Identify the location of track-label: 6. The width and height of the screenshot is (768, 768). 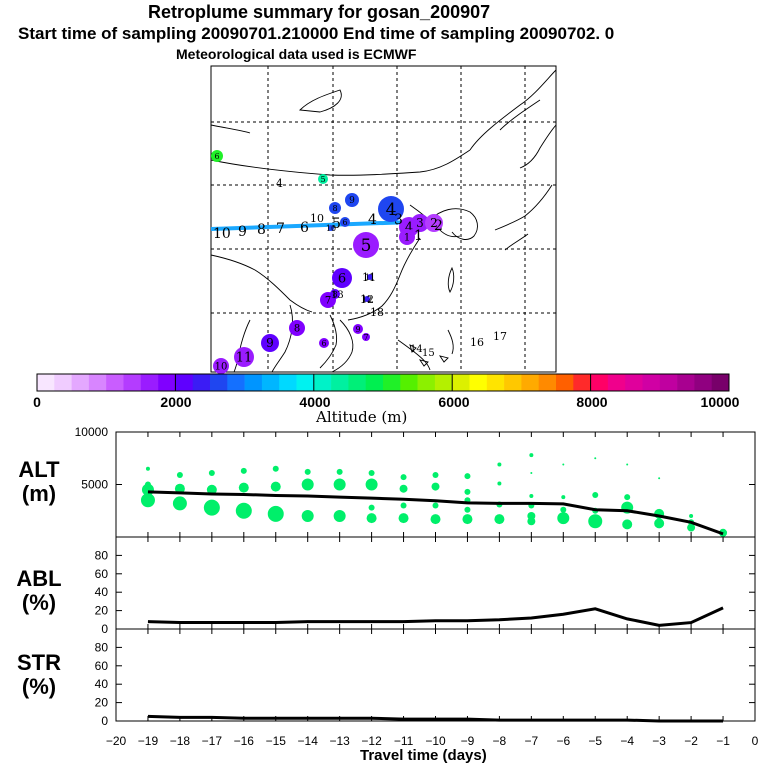
(304, 228).